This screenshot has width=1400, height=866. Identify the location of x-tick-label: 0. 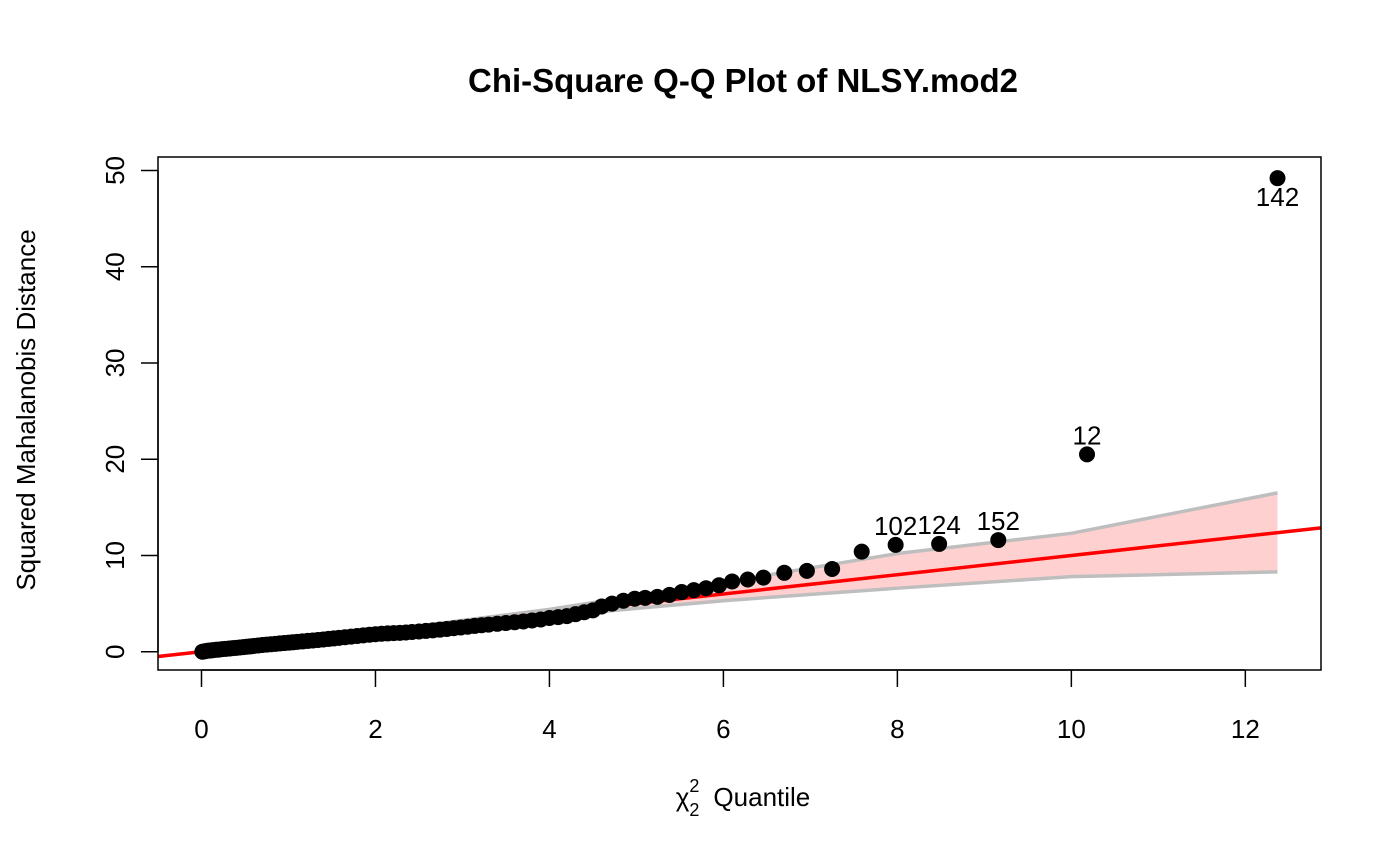
(201, 729).